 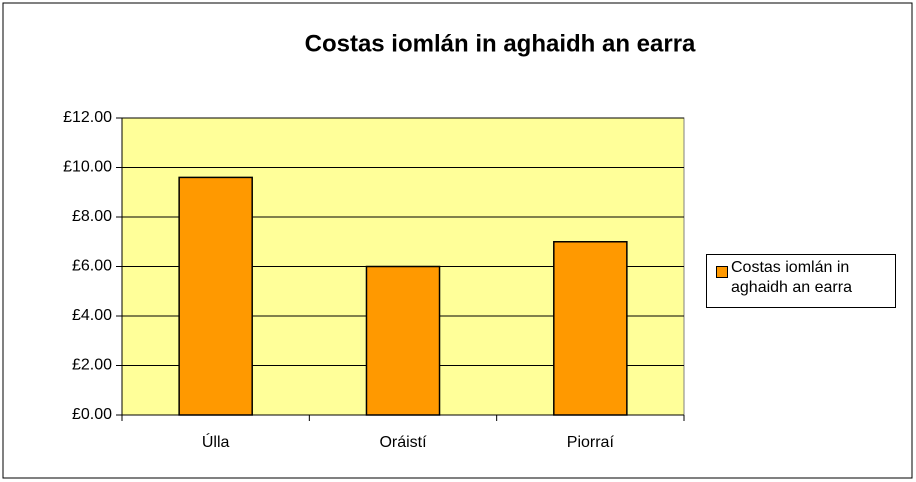 I want to click on y-tick-label: £12.00, so click(x=87, y=117).